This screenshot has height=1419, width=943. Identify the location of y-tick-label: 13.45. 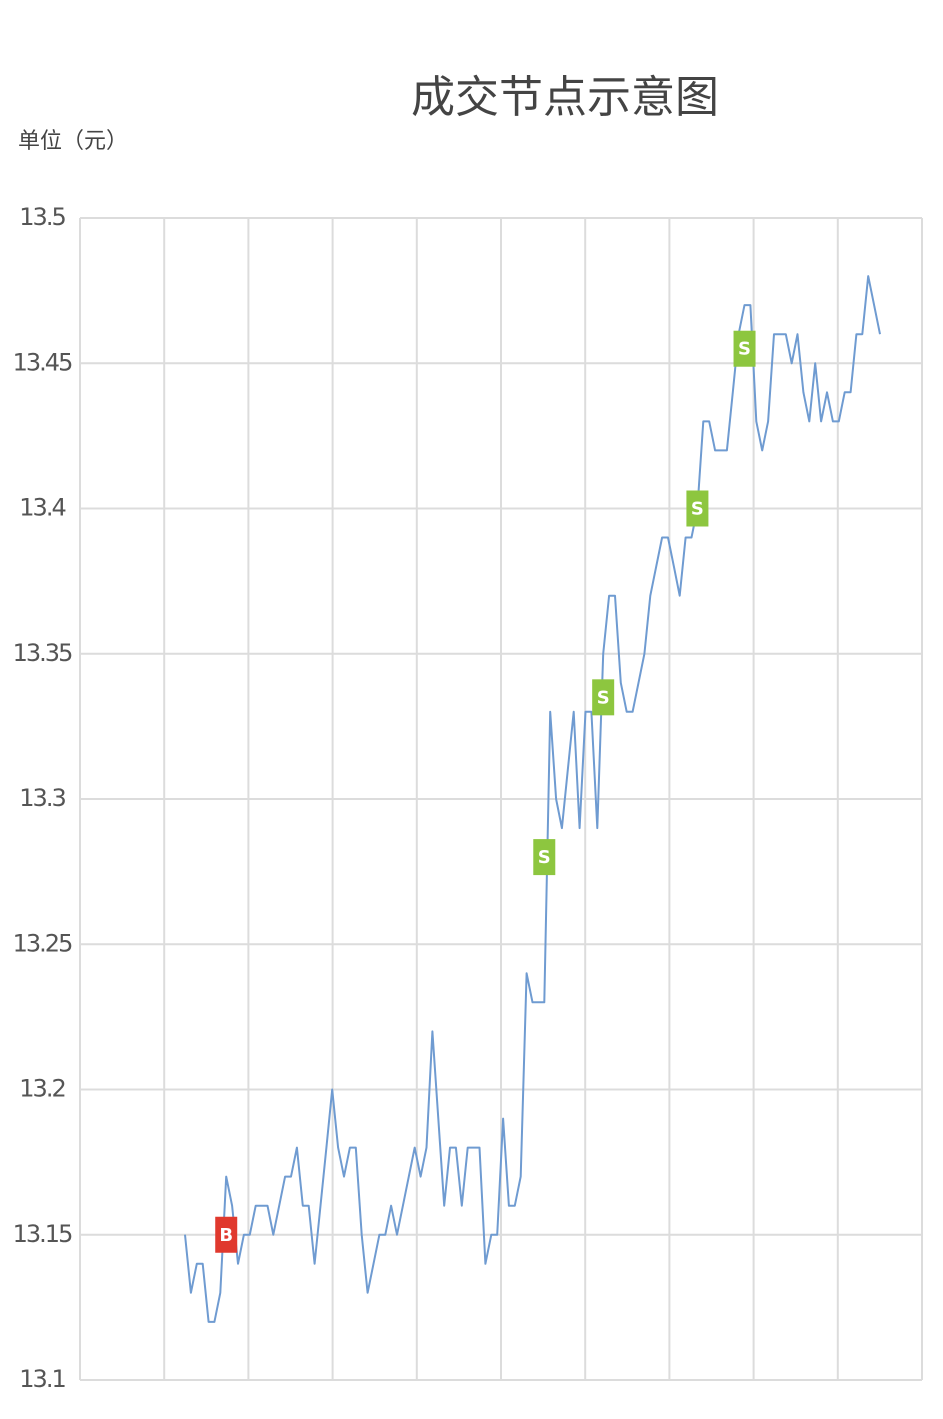
(42, 362).